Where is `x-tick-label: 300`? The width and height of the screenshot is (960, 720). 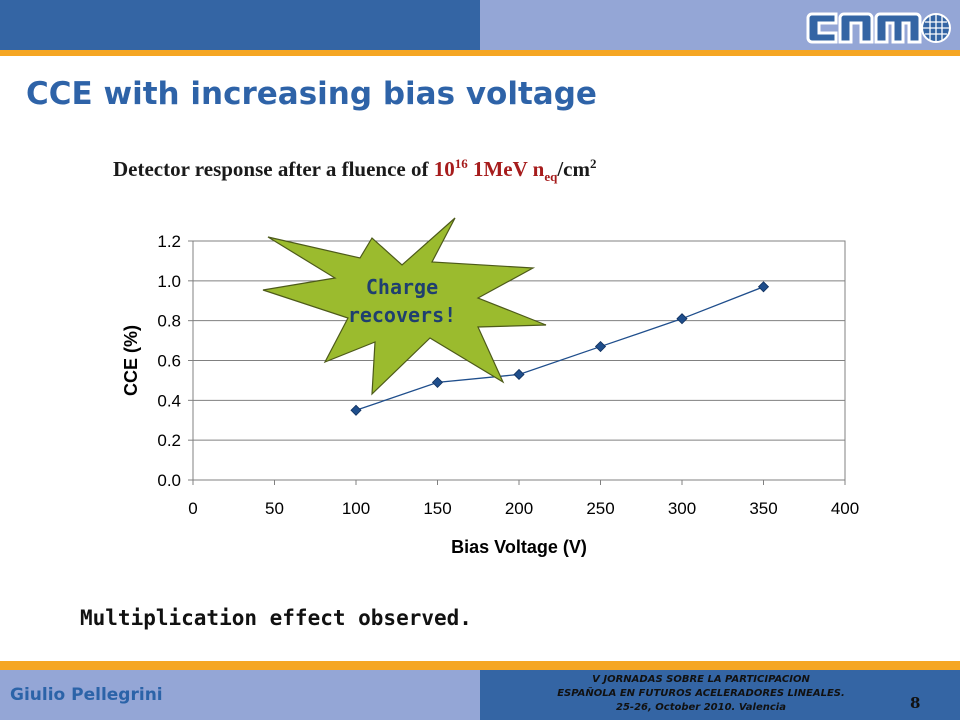
x-tick-label: 300 is located at coordinates (682, 508).